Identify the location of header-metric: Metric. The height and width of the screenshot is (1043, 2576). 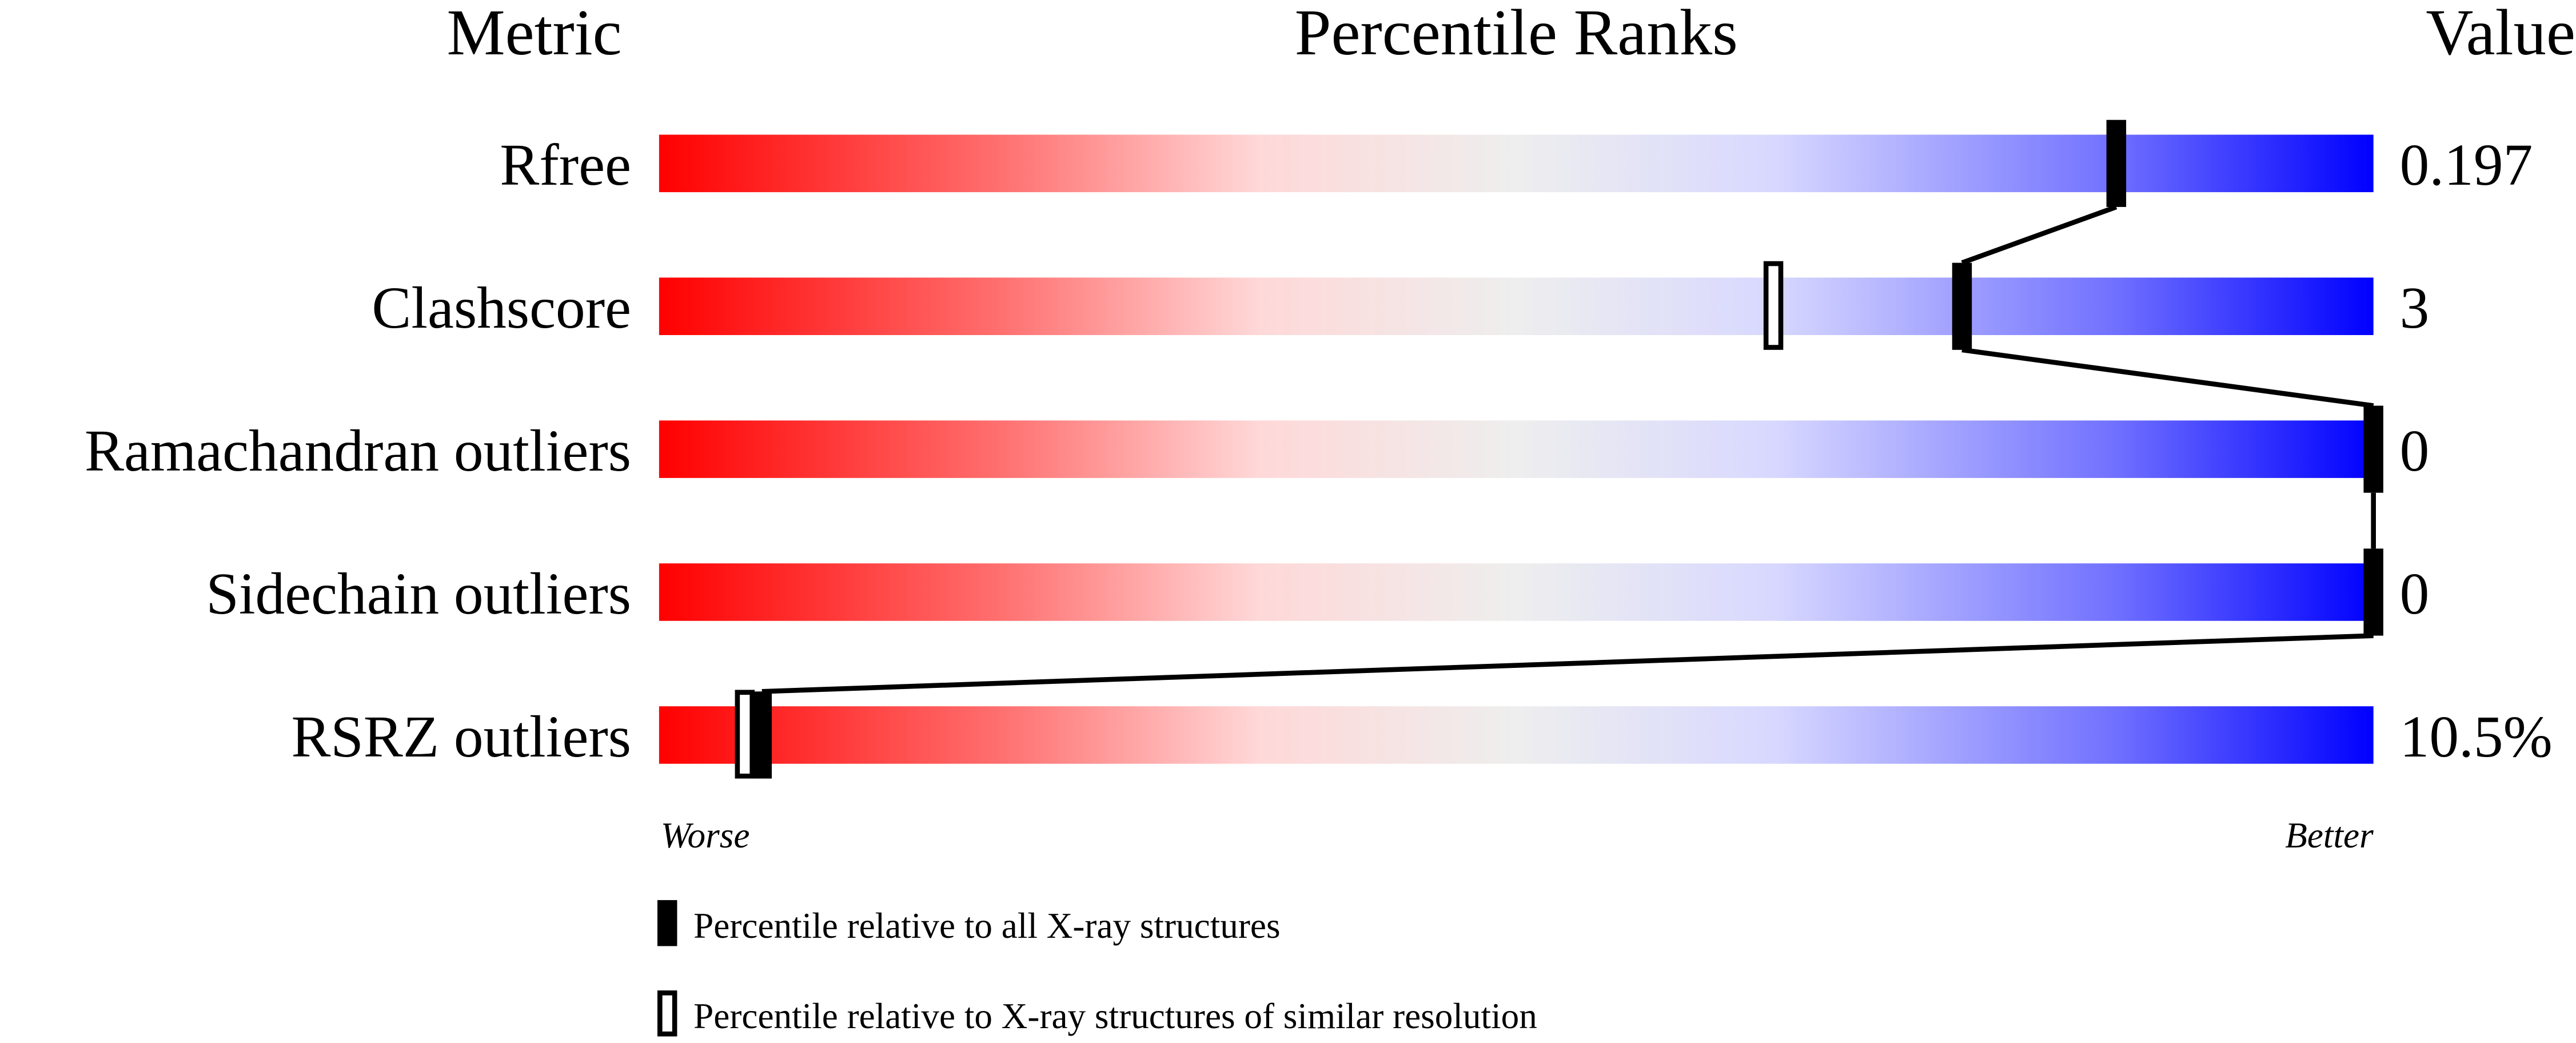
(533, 34).